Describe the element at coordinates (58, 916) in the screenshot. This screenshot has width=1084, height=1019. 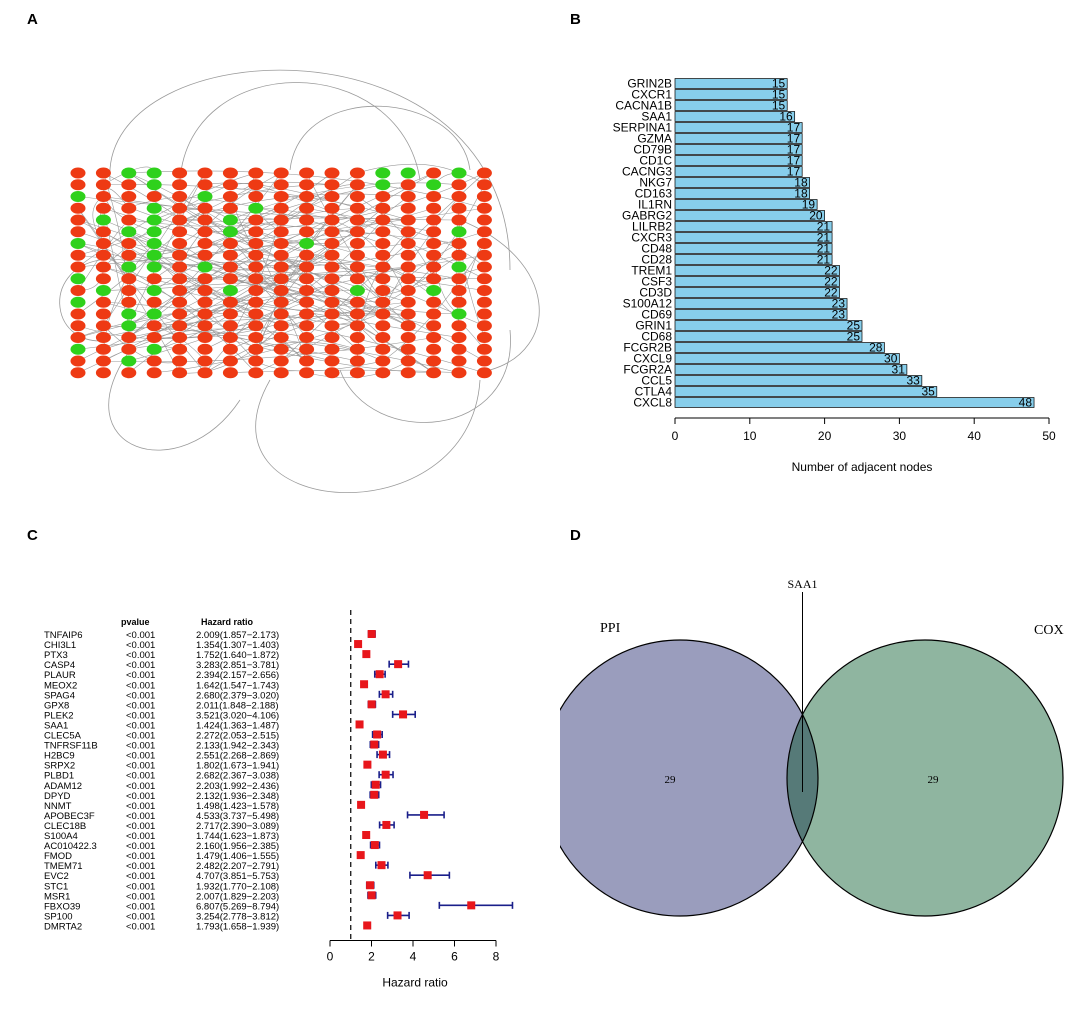
I see `forest-gene-label: SP100` at that location.